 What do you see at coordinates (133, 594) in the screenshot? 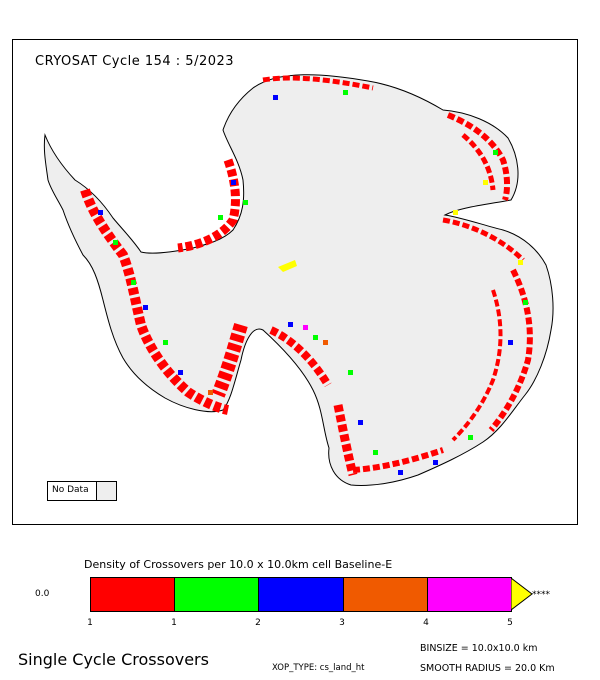
I see `colorbar-segment-red` at bounding box center [133, 594].